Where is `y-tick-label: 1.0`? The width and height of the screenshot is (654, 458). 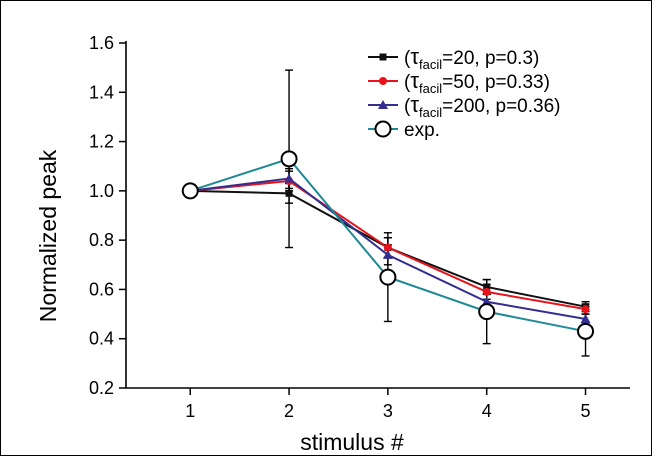
y-tick-label: 1.0 is located at coordinates (101, 191).